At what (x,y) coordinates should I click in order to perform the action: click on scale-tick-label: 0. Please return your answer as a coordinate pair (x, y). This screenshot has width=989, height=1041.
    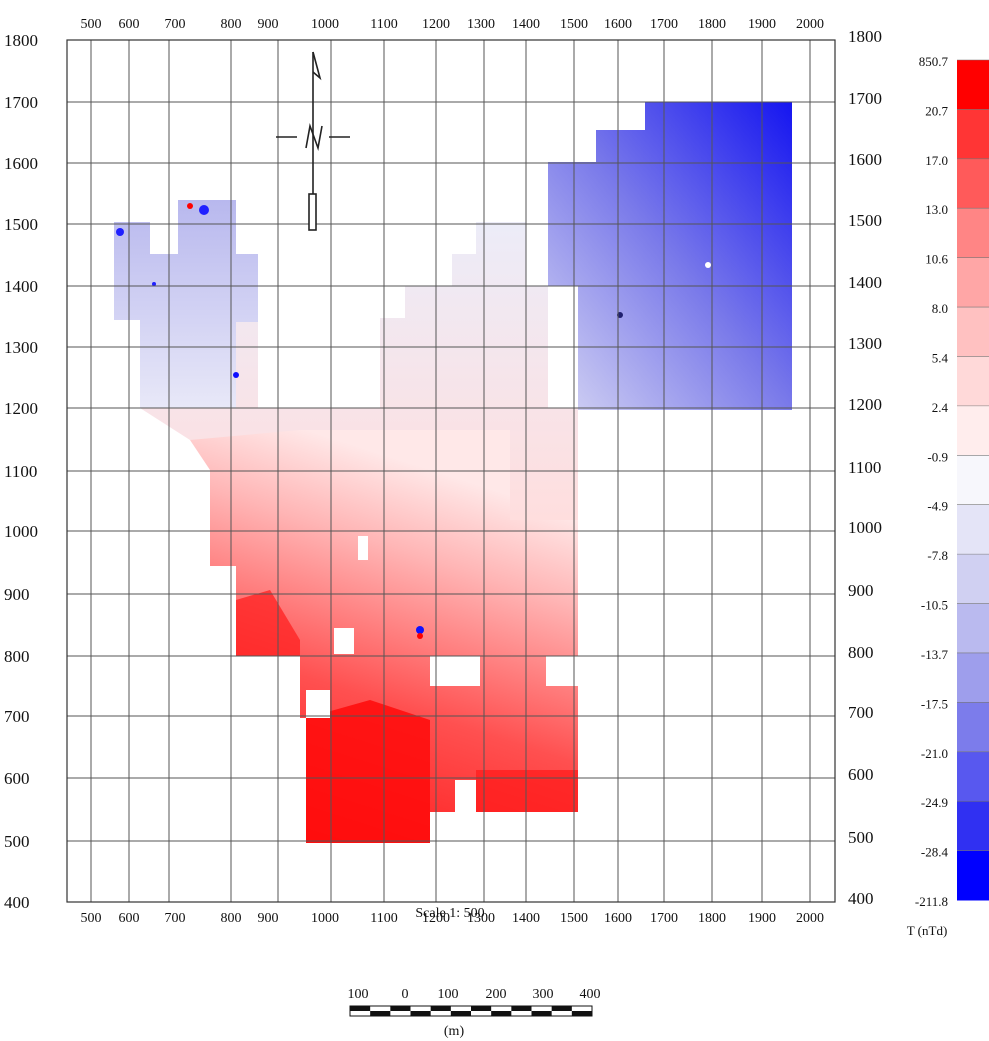
    Looking at the image, I should click on (405, 994).